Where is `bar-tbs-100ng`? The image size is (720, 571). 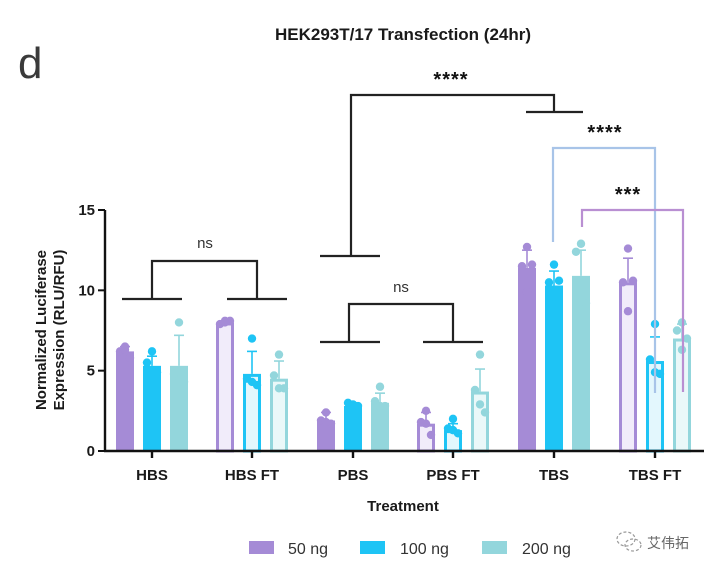 bar-tbs-100ng is located at coordinates (554, 368).